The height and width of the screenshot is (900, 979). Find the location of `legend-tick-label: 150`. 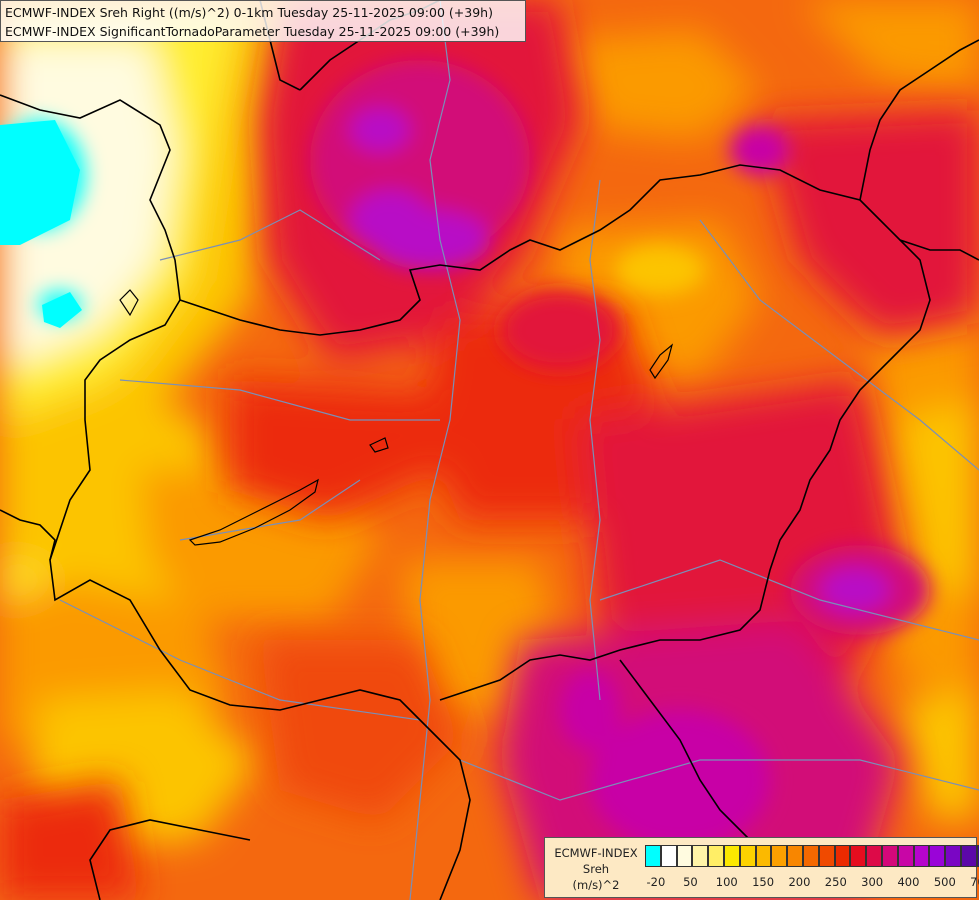

legend-tick-label: 150 is located at coordinates (763, 882).